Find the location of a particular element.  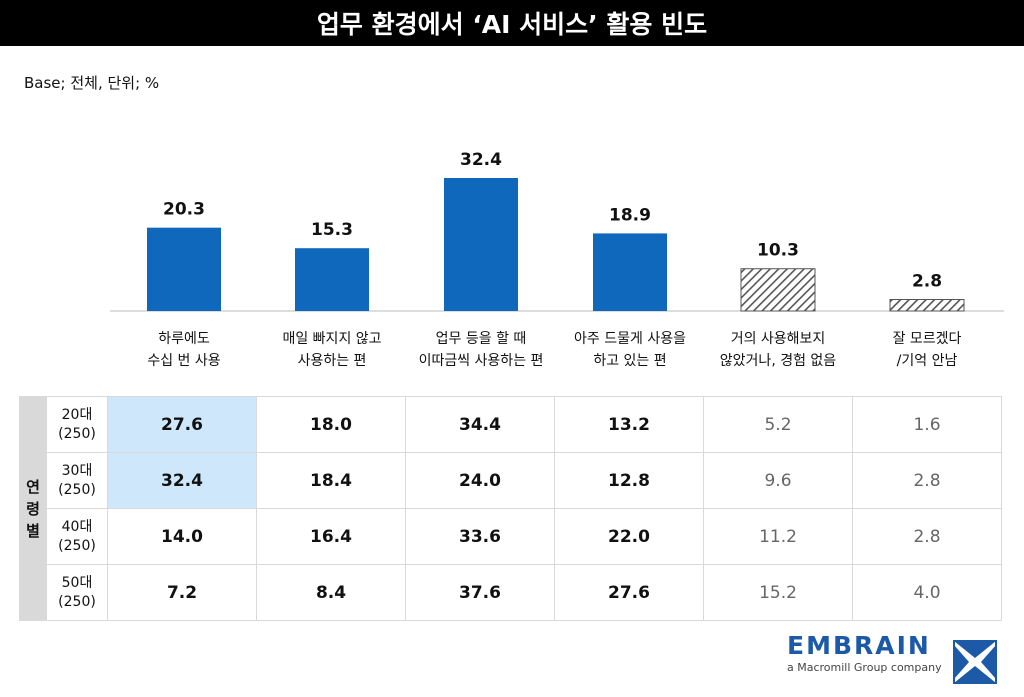

table-cell: 37.6 is located at coordinates (480, 592).